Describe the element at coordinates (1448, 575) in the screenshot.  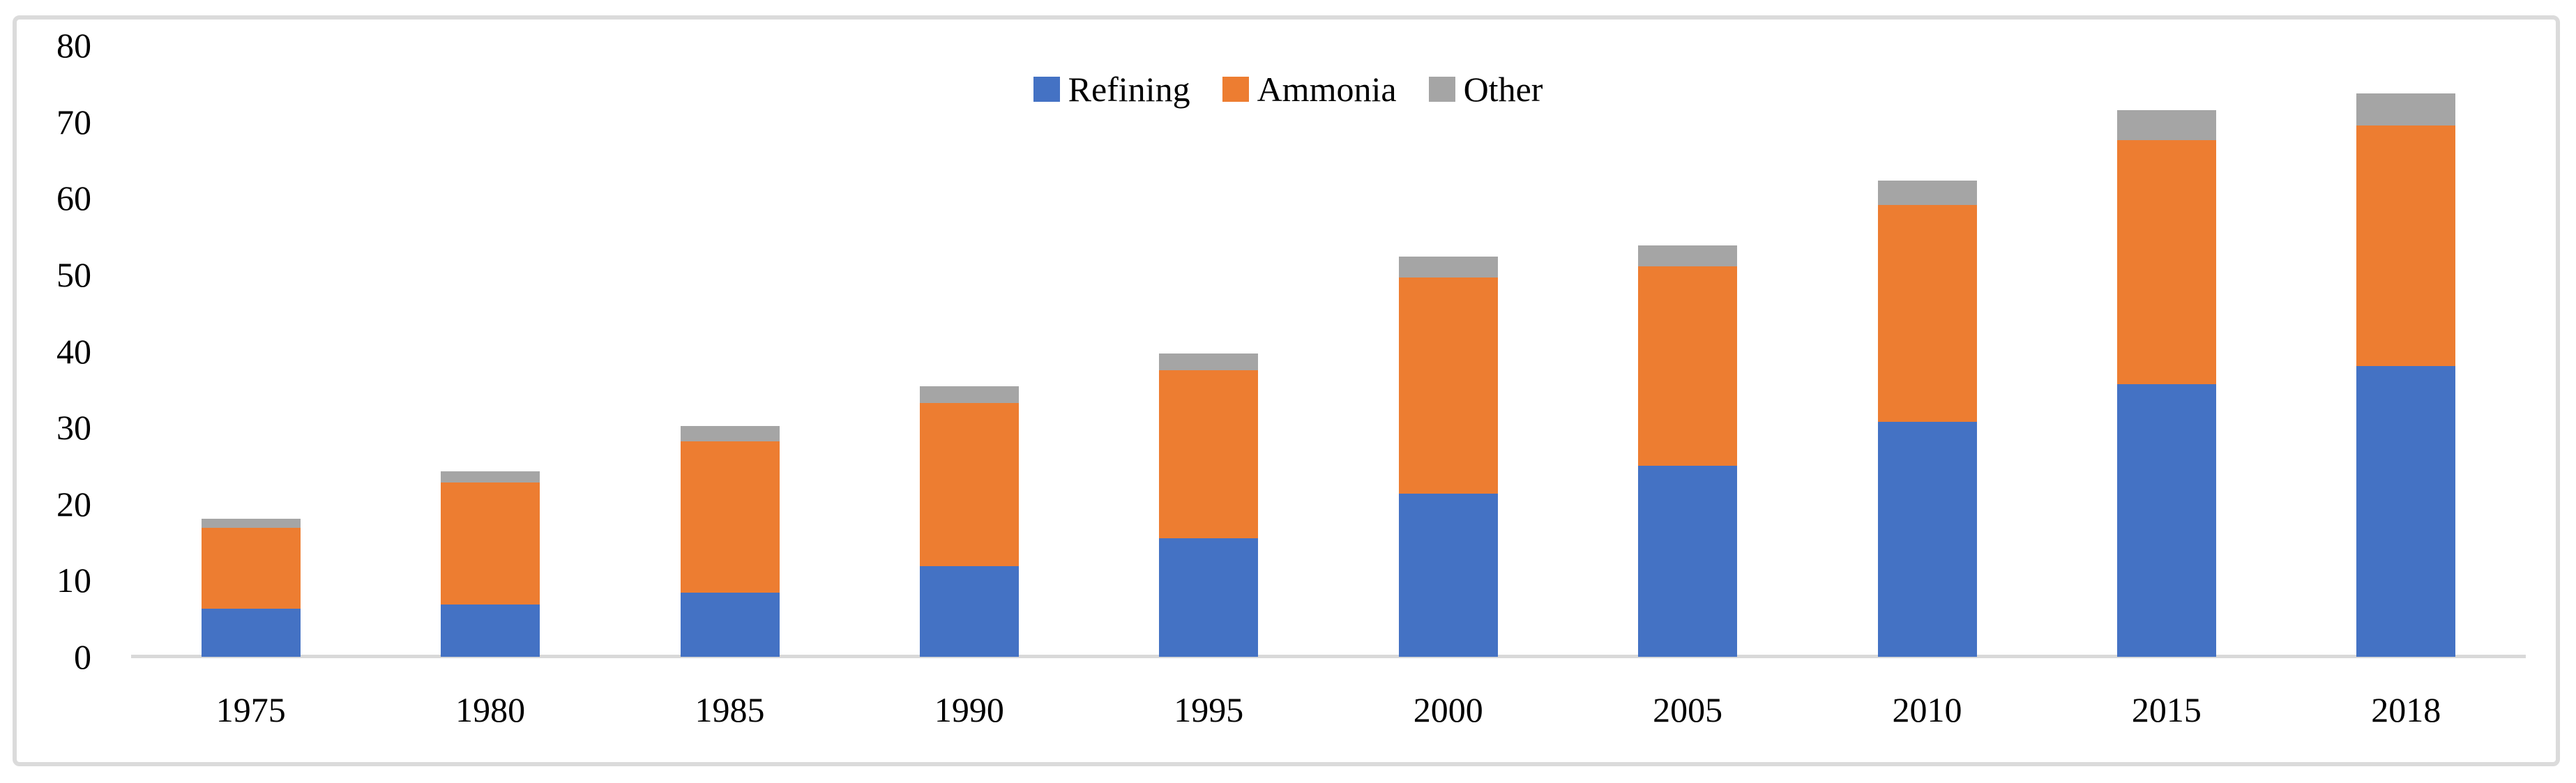
I see `segment-refining-2000` at that location.